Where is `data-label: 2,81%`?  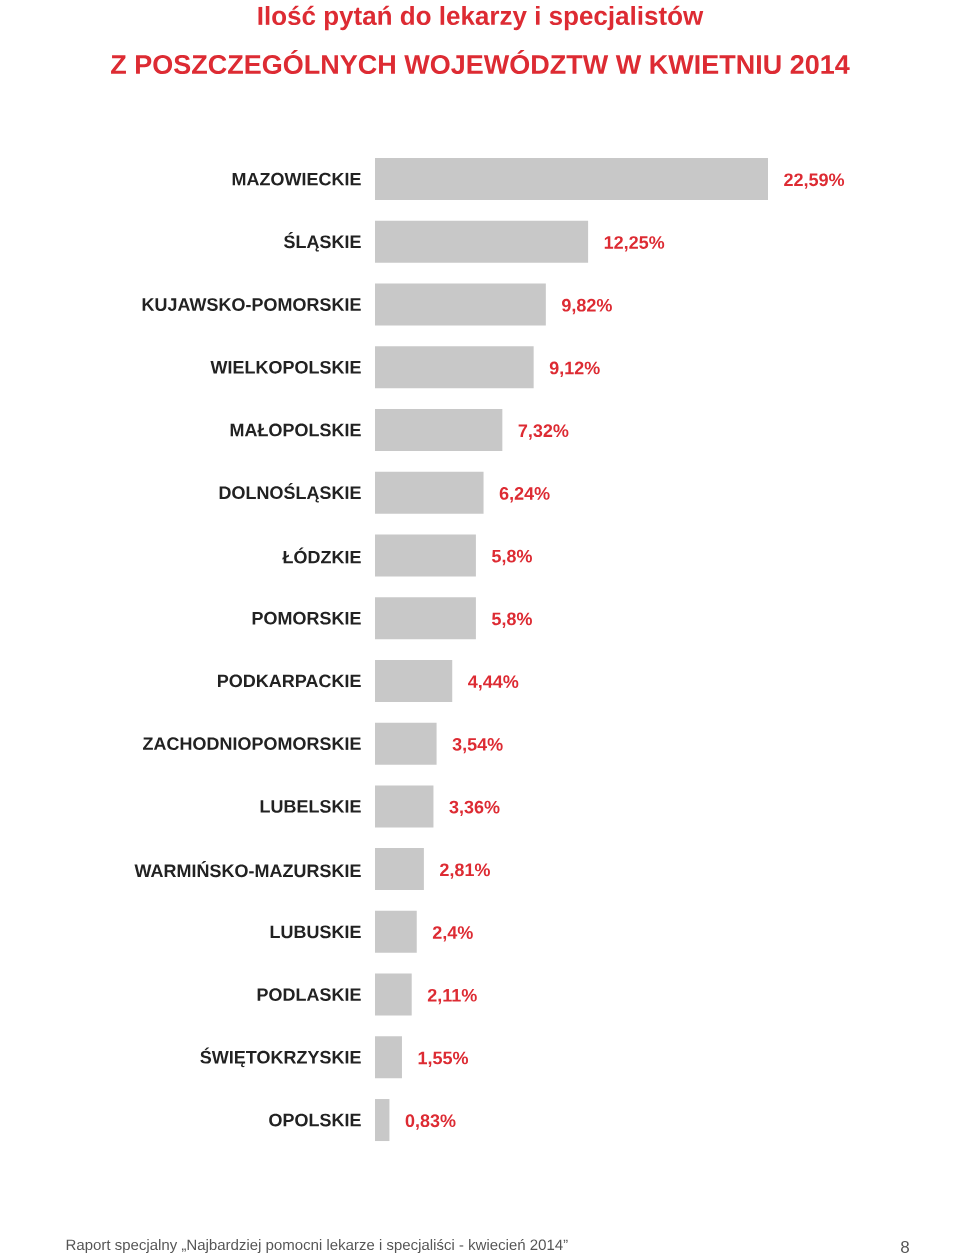 data-label: 2,81% is located at coordinates (465, 871).